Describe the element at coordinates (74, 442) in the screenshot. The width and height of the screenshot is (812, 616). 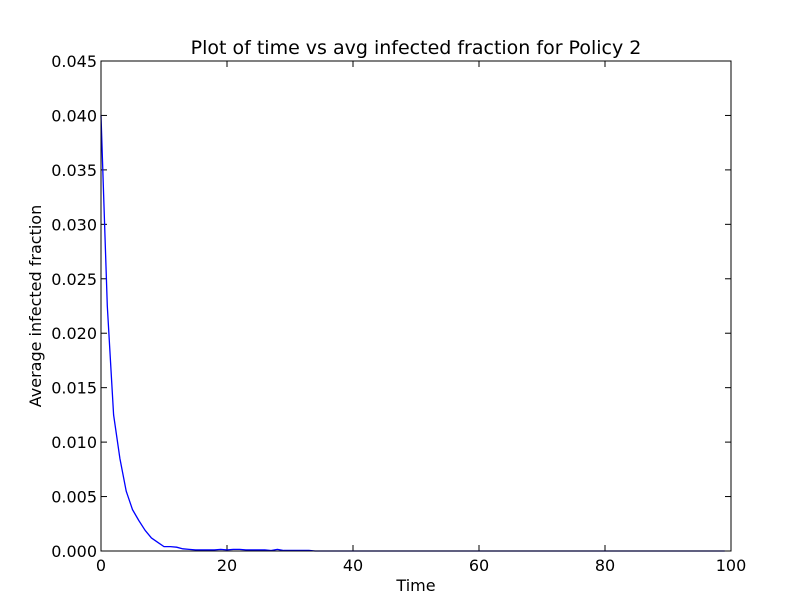
I see `y-tick-label: 0.010` at that location.